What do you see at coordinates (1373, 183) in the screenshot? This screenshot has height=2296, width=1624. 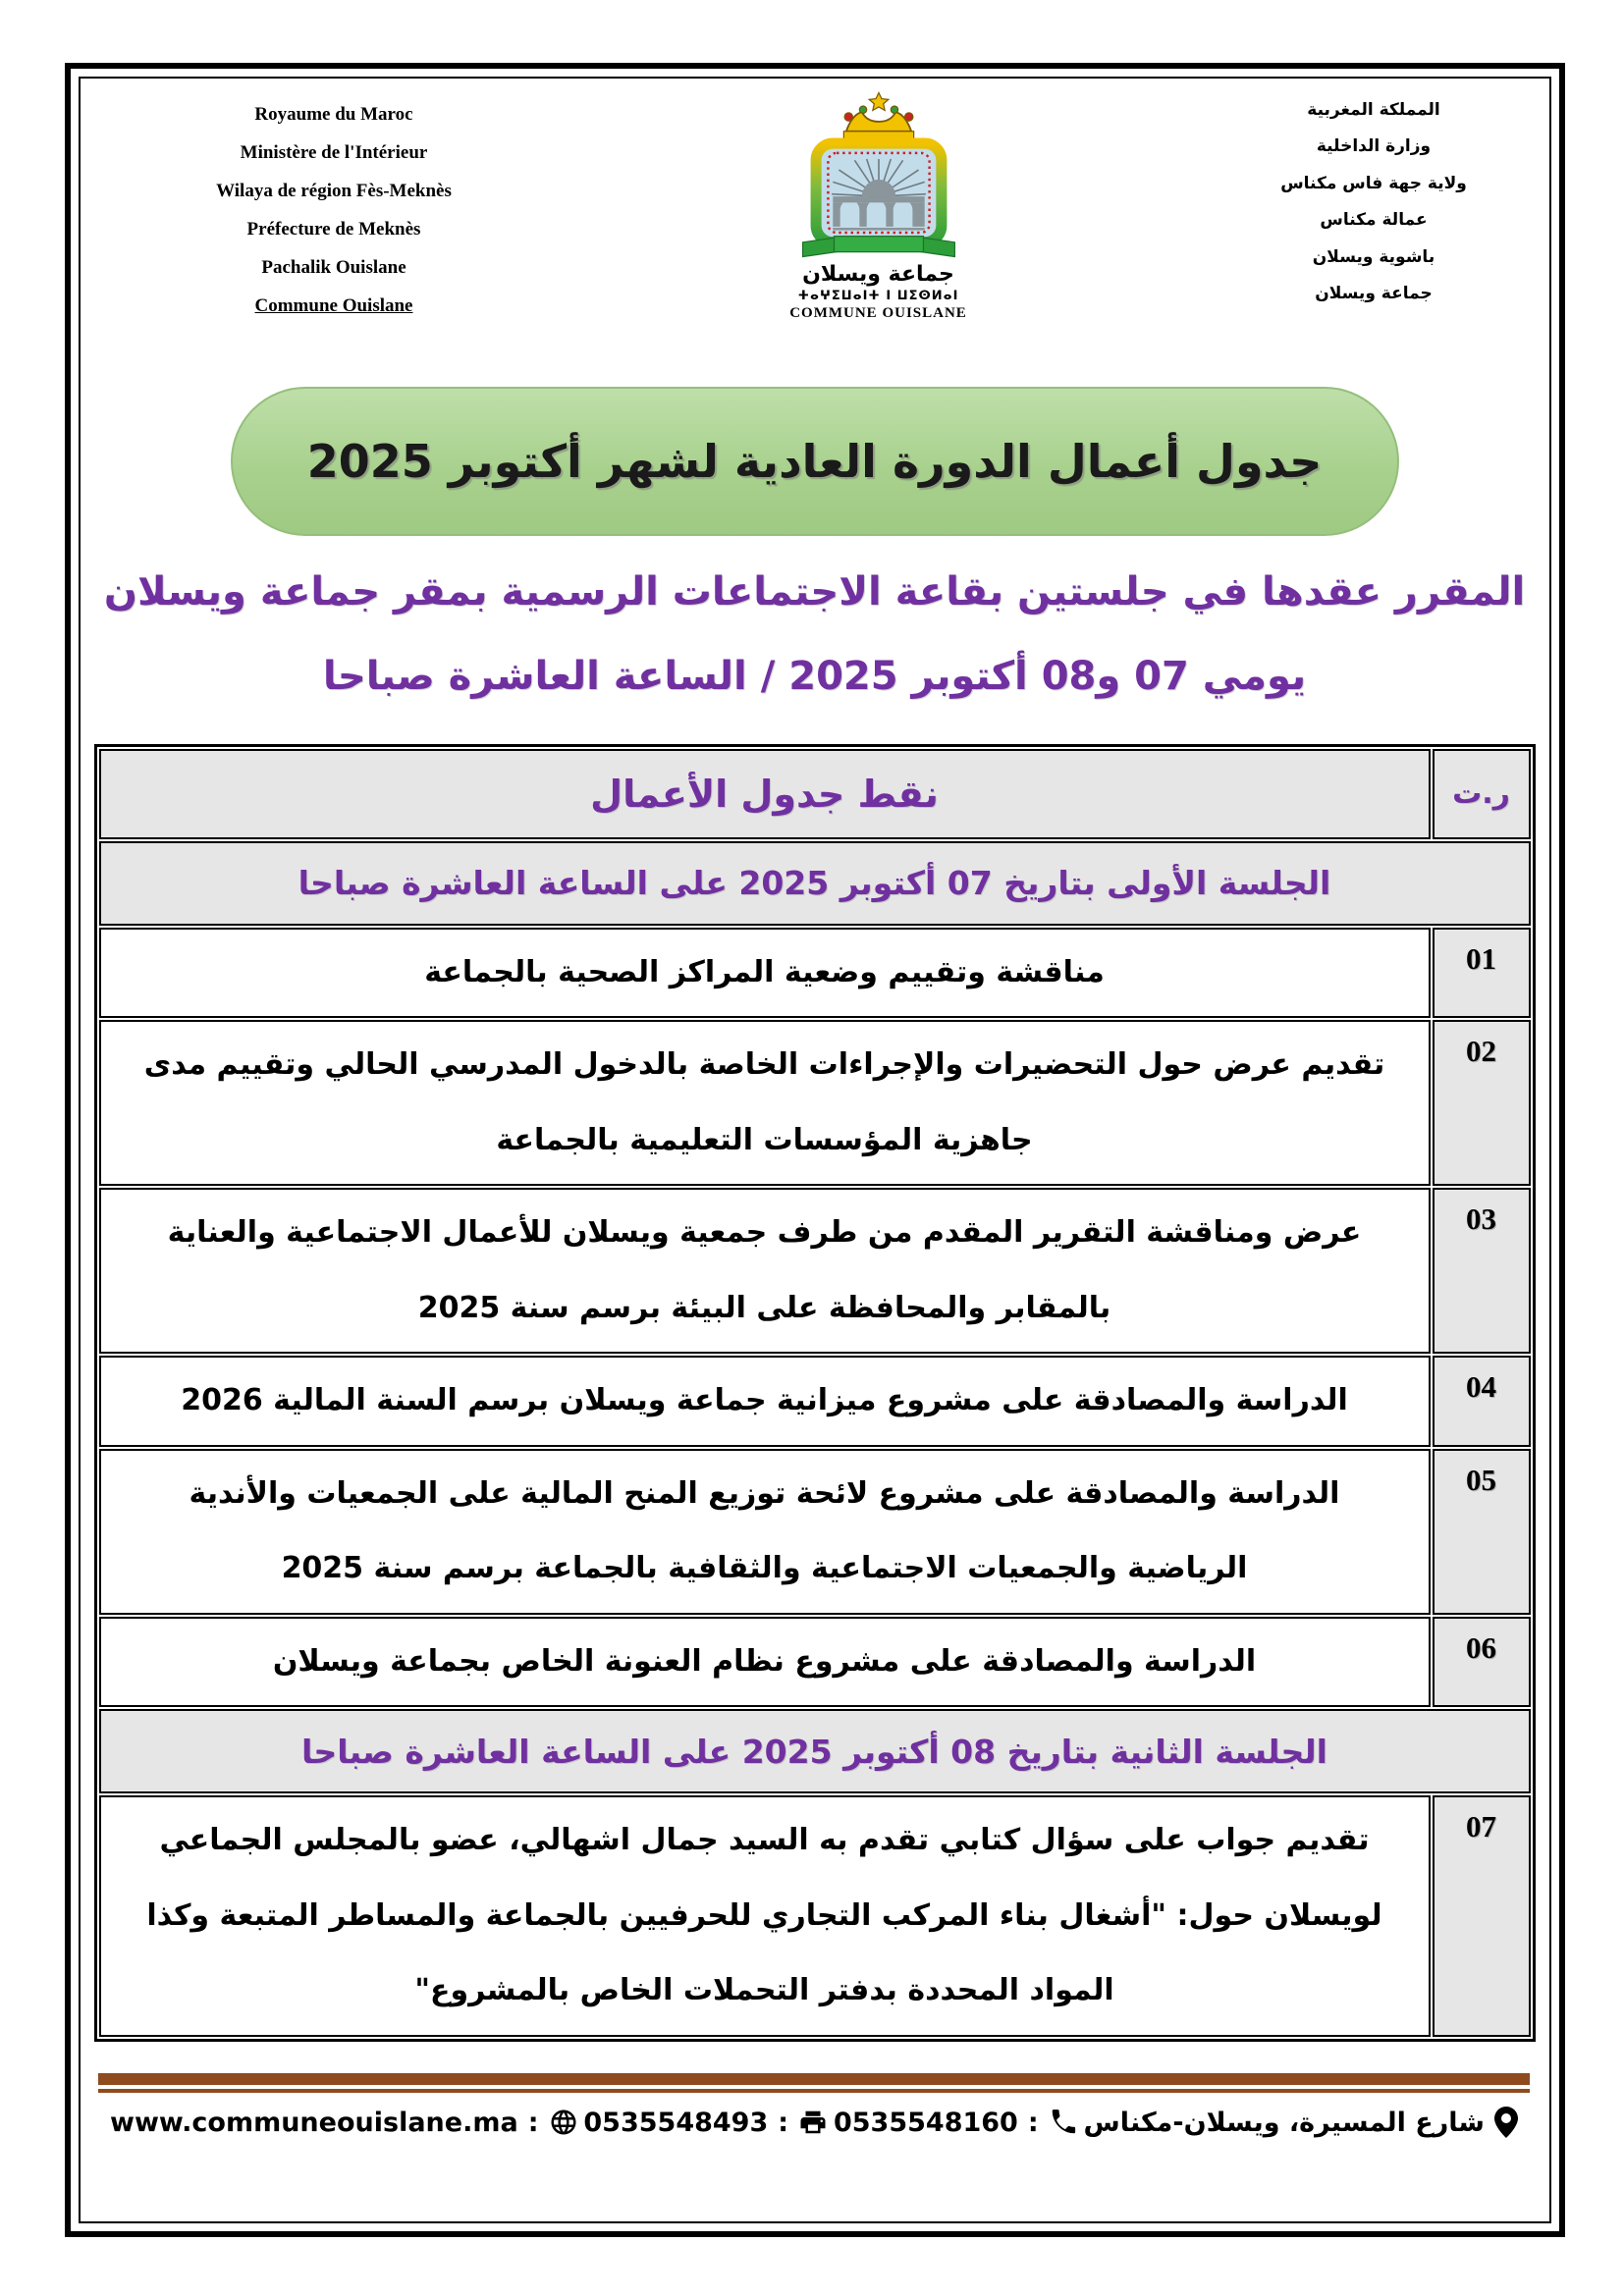 I see `header-line: ولاية جهة فاس مكناس` at bounding box center [1373, 183].